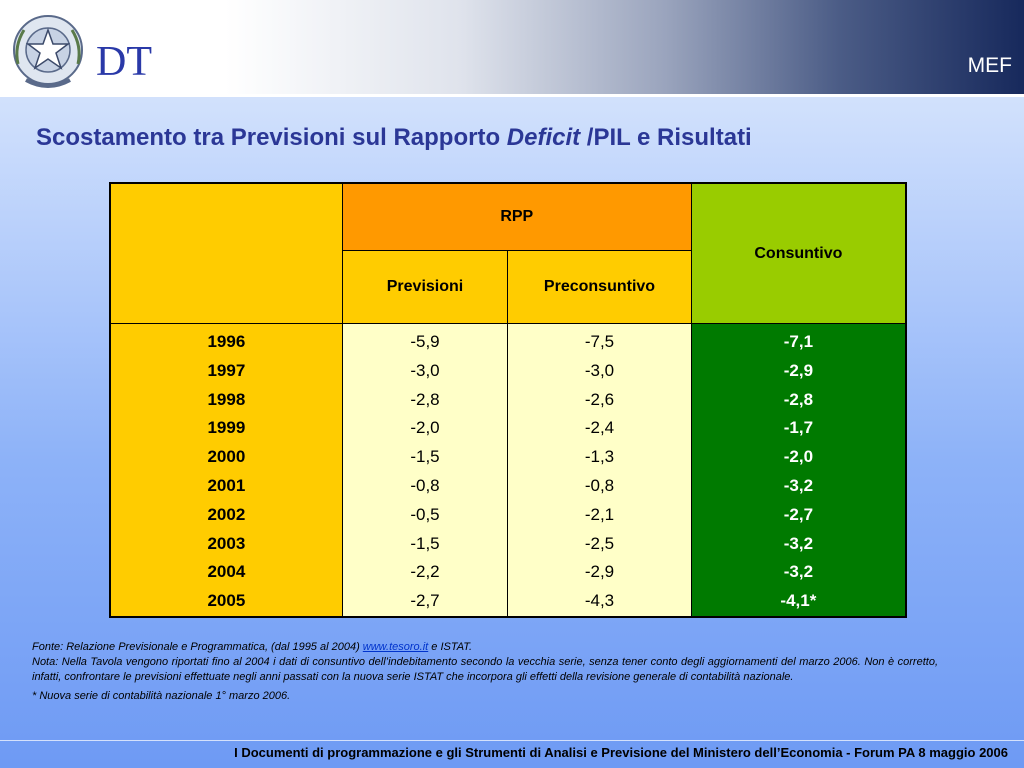 The height and width of the screenshot is (768, 1024). Describe the element at coordinates (798, 341) in the screenshot. I see `consuntivo-cell: -7,1` at that location.